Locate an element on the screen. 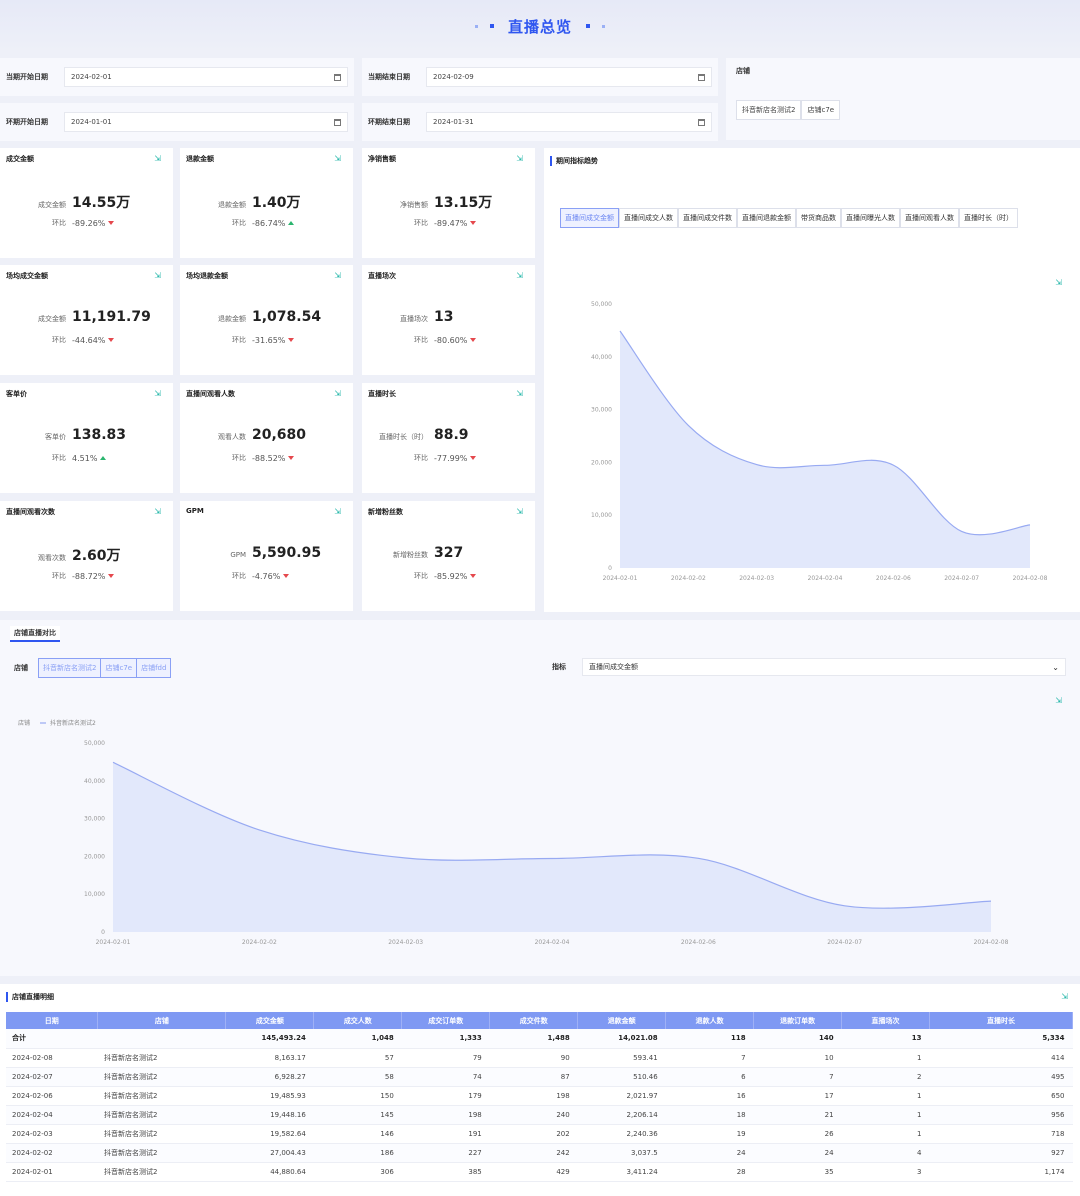 Image resolution: width=1080 pixels, height=1196 pixels. arrow-up-icon is located at coordinates (291, 223).